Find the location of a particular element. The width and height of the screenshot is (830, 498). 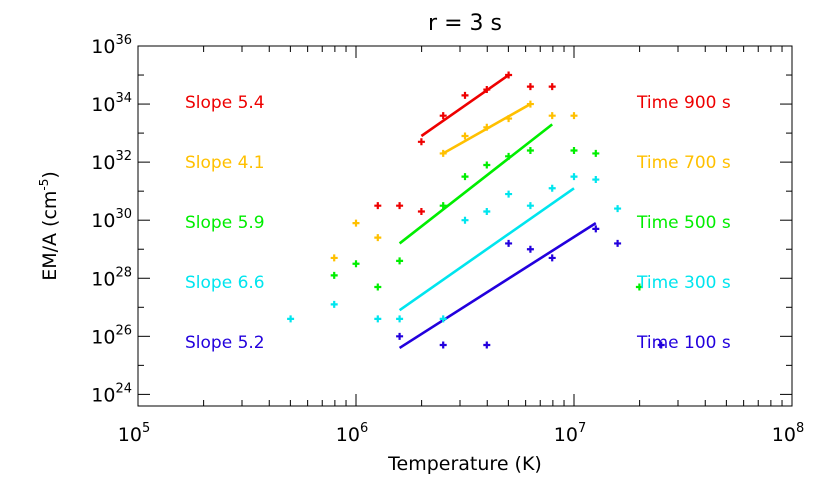

y-tick-label: 1024 is located at coordinates (111, 393).